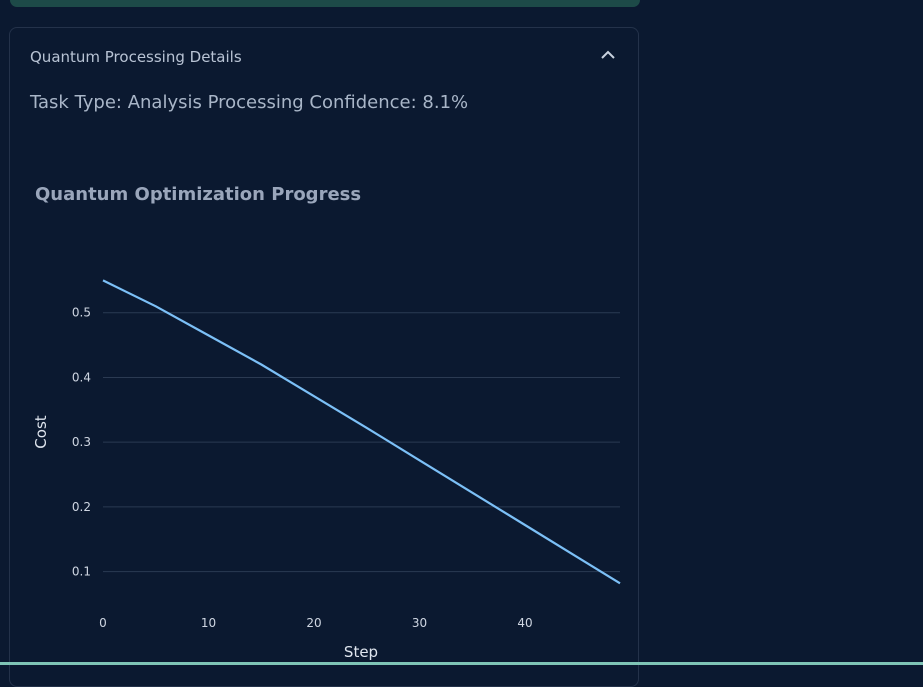  Describe the element at coordinates (136, 57) in the screenshot. I see `expander-header: Quantum Processing Details` at that location.